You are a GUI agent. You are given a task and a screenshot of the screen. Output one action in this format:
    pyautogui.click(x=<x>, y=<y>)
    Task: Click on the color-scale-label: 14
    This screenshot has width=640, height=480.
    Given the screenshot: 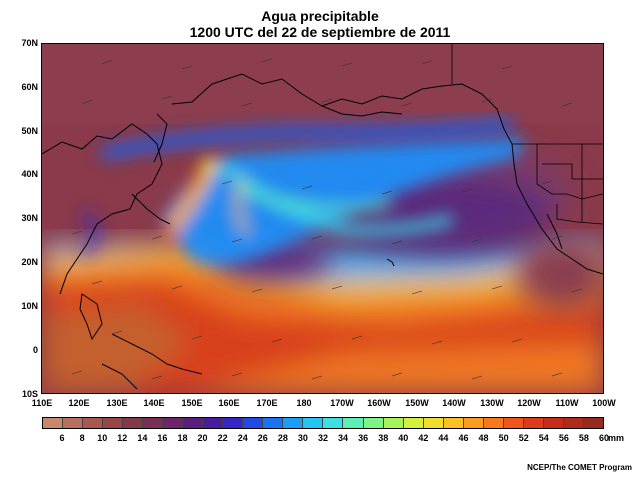 What is the action you would take?
    pyautogui.click(x=142, y=438)
    